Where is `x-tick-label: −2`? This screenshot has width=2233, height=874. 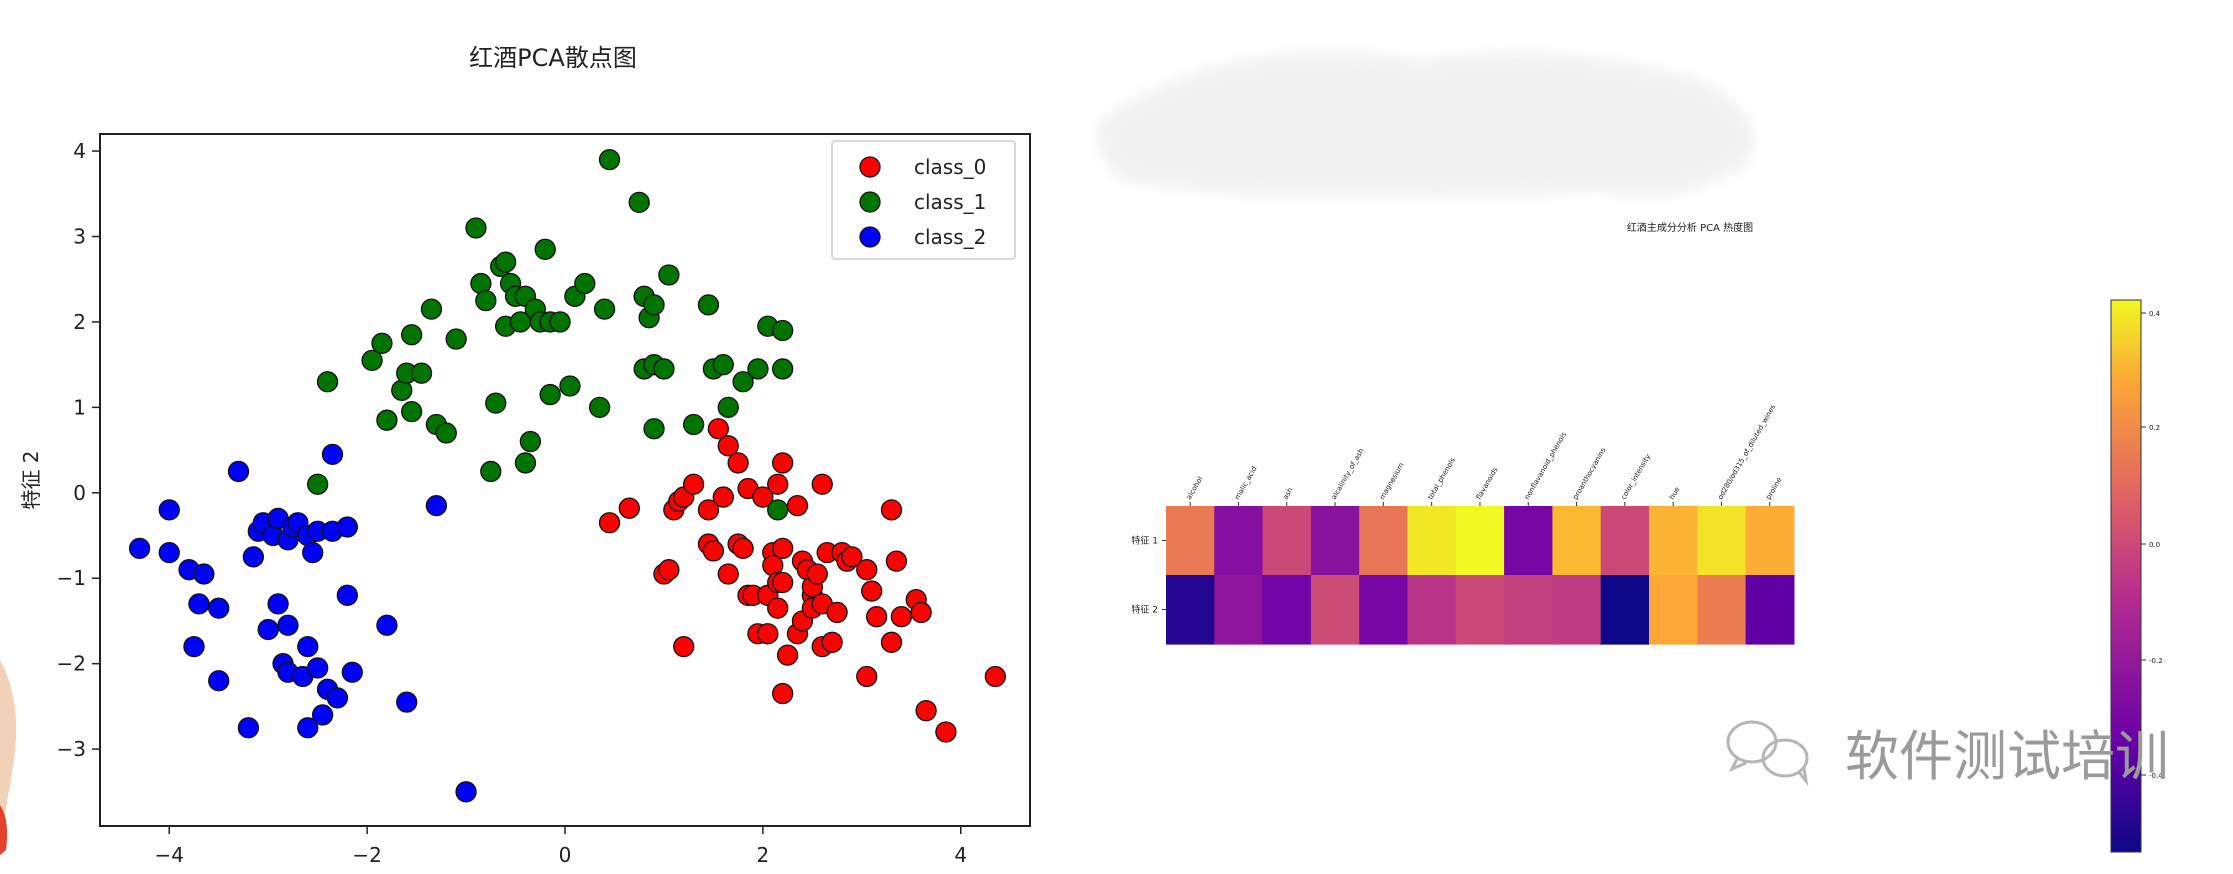
x-tick-label: −2 is located at coordinates (366, 855).